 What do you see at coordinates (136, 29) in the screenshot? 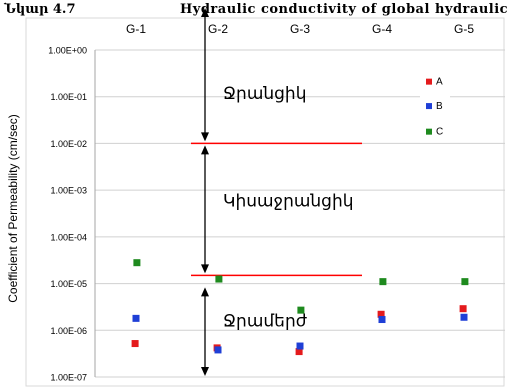
I see `x-category-label-1: G-1` at bounding box center [136, 29].